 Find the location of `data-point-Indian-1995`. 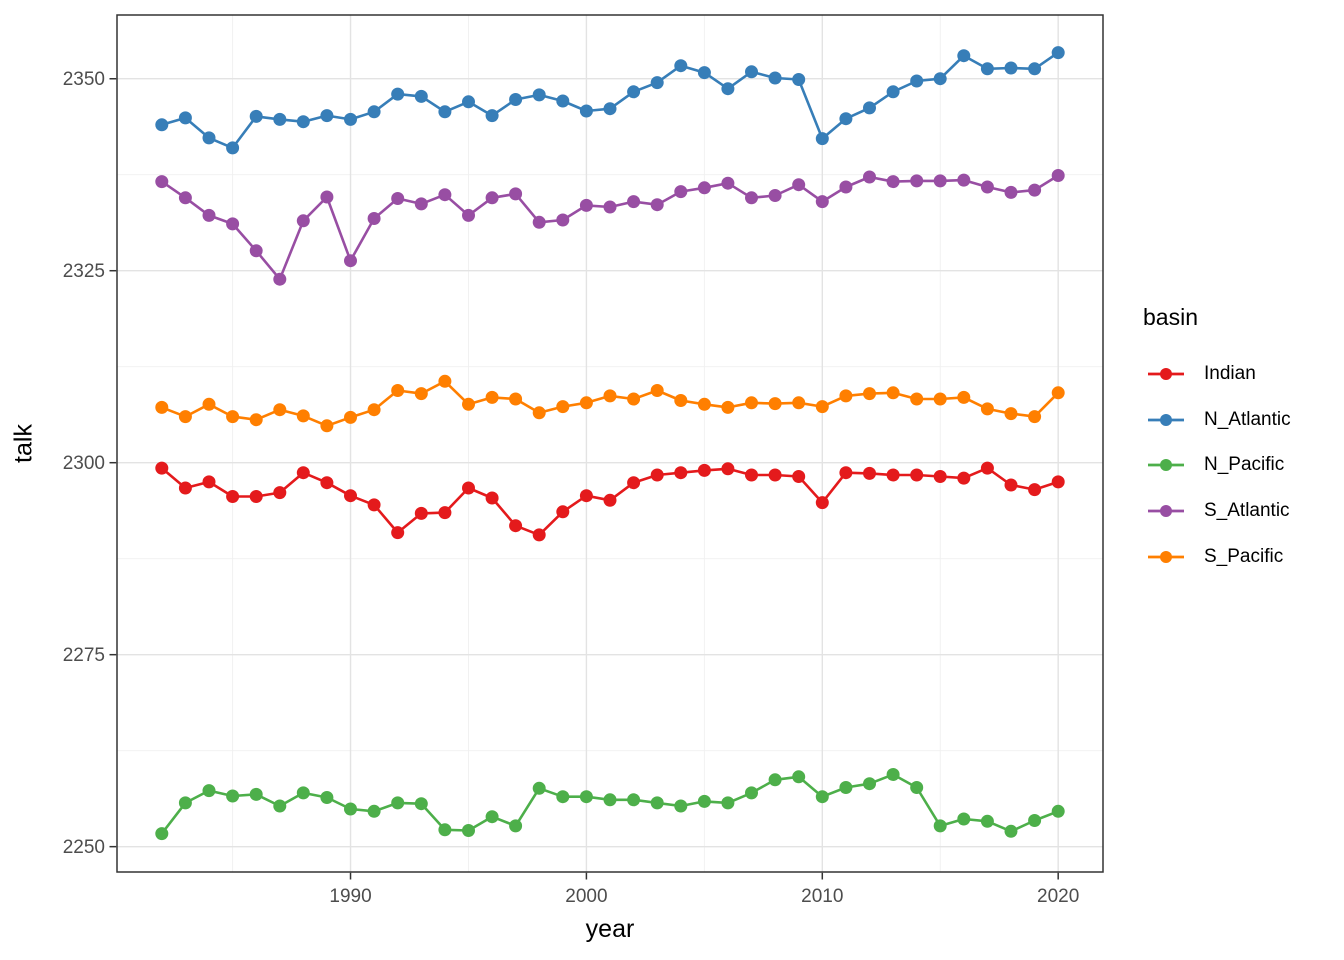

data-point-Indian-1995 is located at coordinates (468, 488).